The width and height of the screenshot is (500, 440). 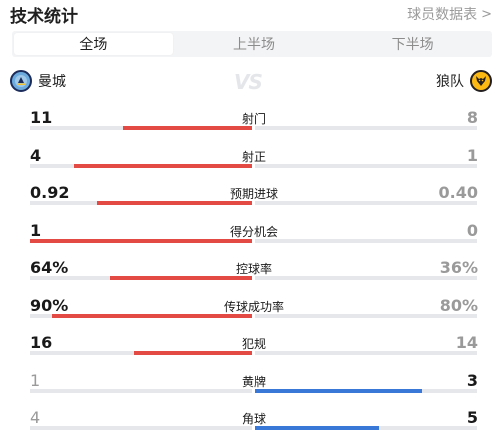 I want to click on chevron-right-icon: >, so click(x=486, y=14).